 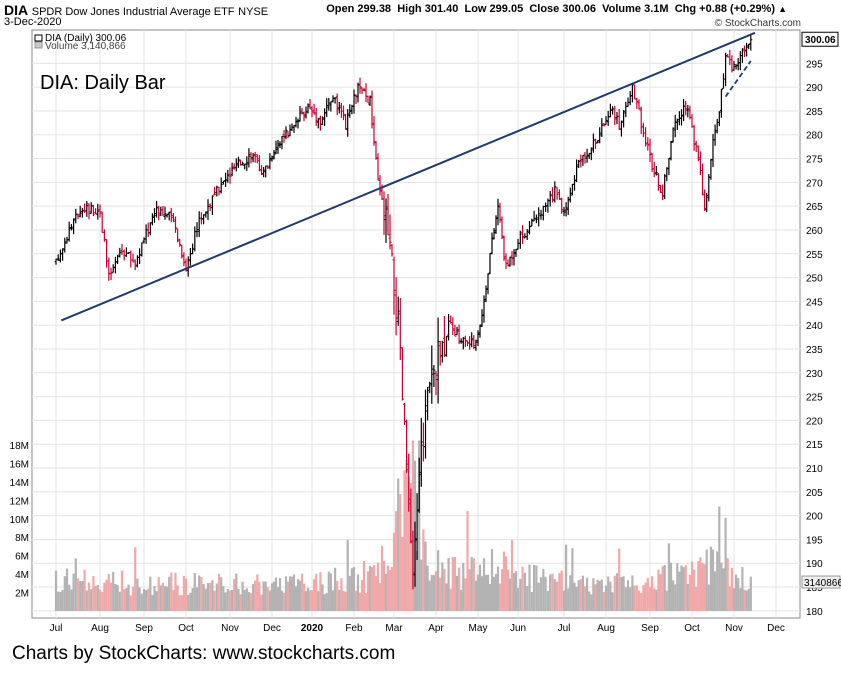 I want to click on month-tick-label: Jun, so click(x=518, y=628).